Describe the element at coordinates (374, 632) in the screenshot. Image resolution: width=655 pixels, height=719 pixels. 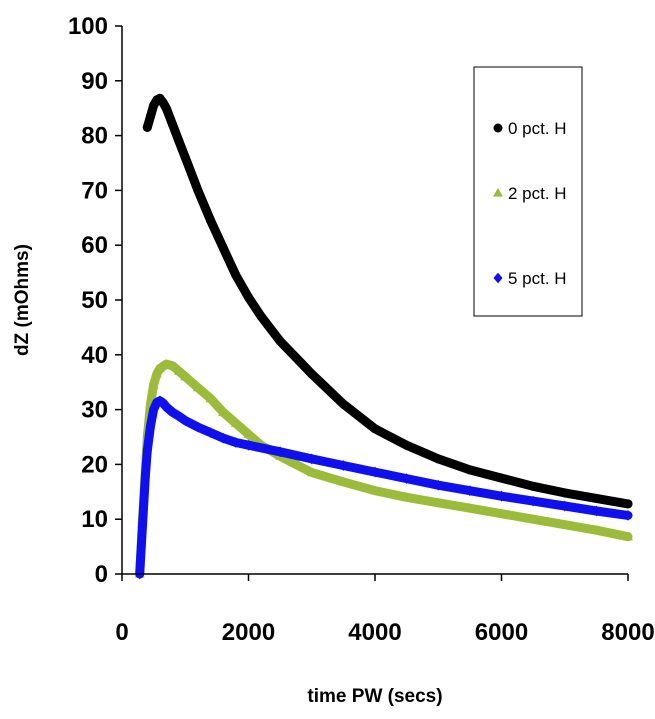
I see `x-tick-label: 4000` at that location.